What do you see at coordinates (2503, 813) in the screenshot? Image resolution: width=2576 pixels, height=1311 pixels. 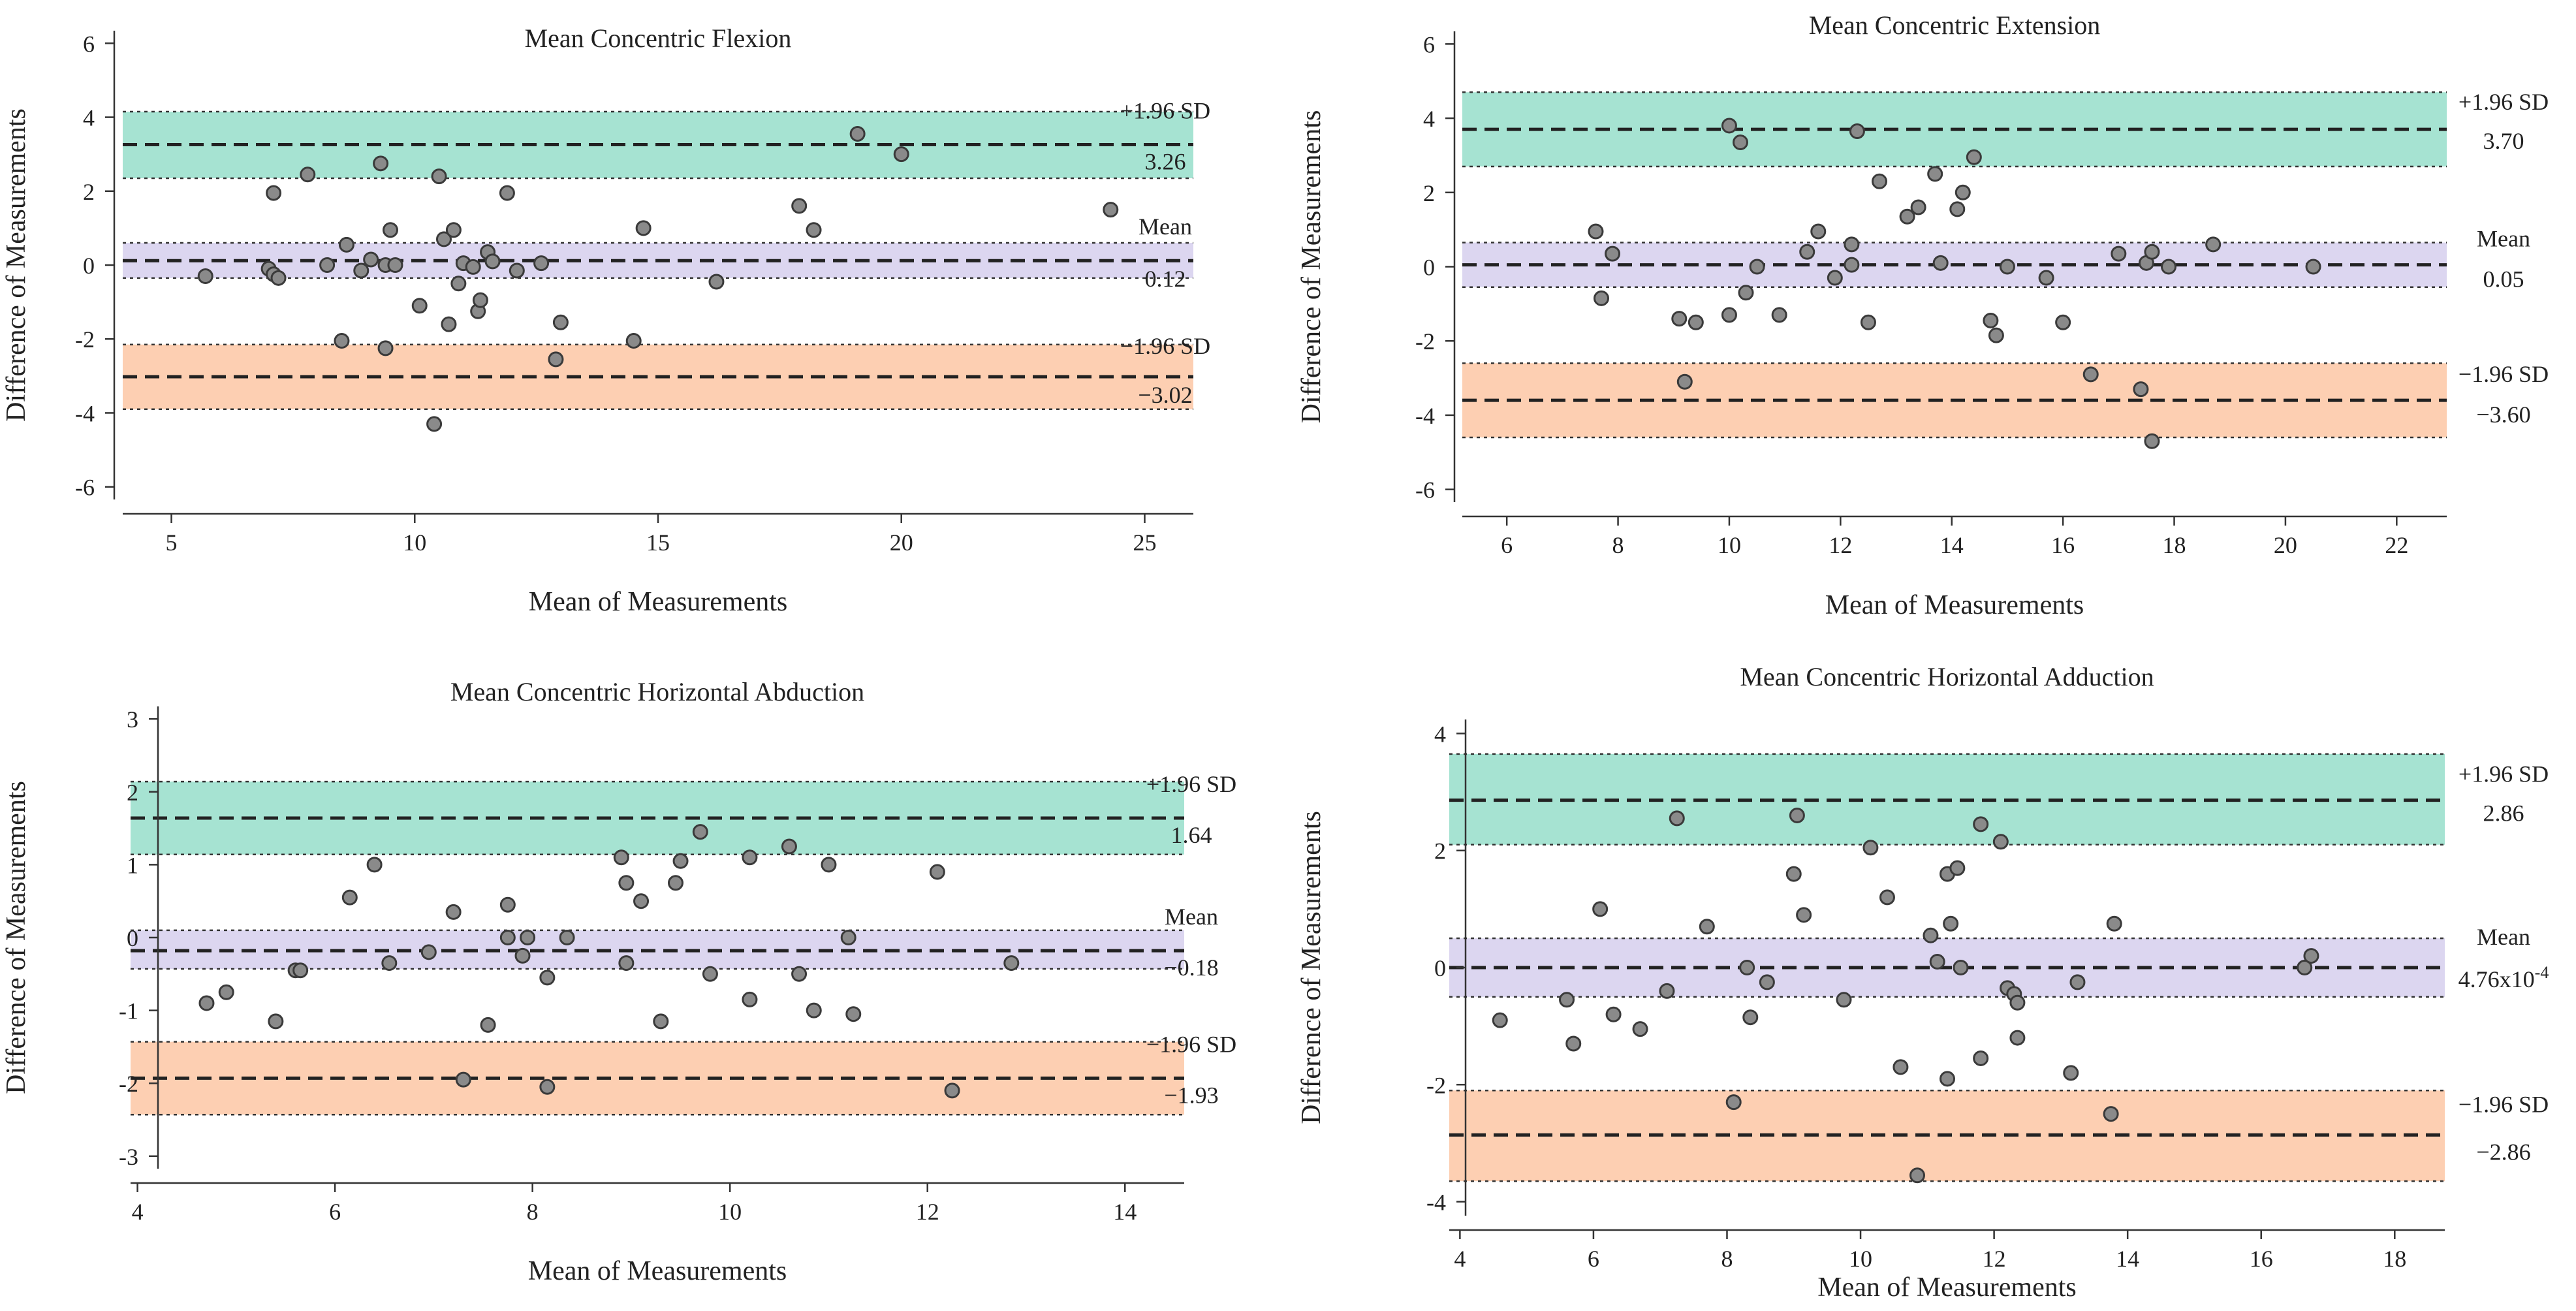 I see `upper-limit-value: 2.86` at bounding box center [2503, 813].